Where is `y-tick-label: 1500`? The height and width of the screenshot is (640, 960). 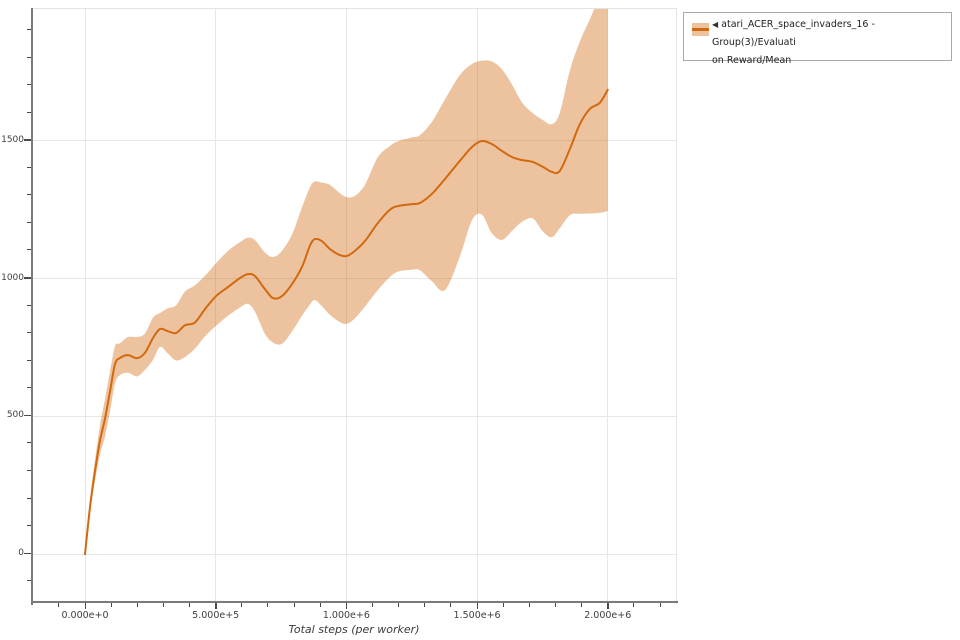 y-tick-label: 1500 is located at coordinates (12, 139).